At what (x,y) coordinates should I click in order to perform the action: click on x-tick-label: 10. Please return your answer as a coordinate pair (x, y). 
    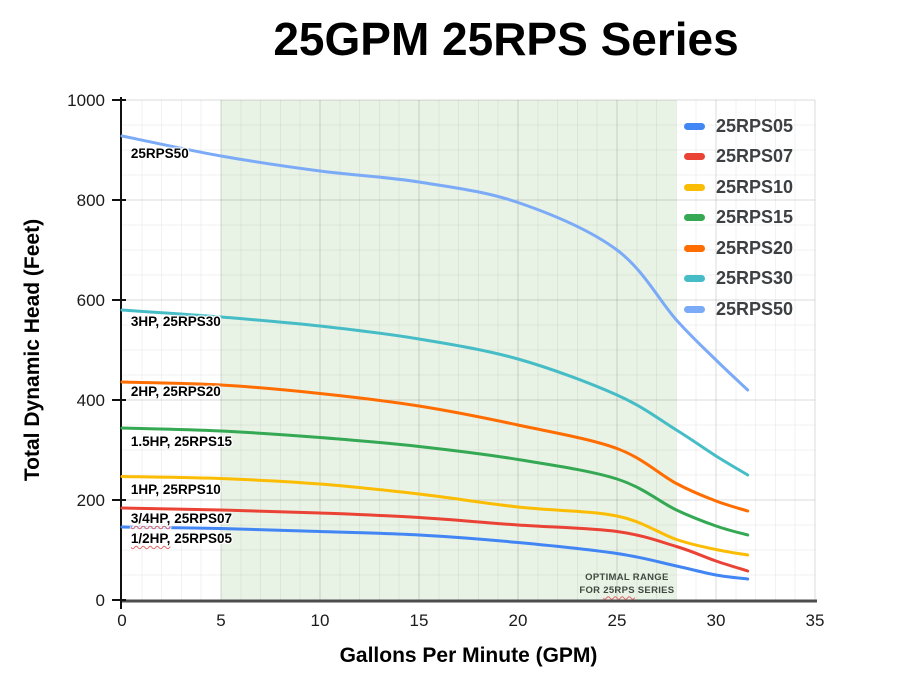
    Looking at the image, I should click on (320, 620).